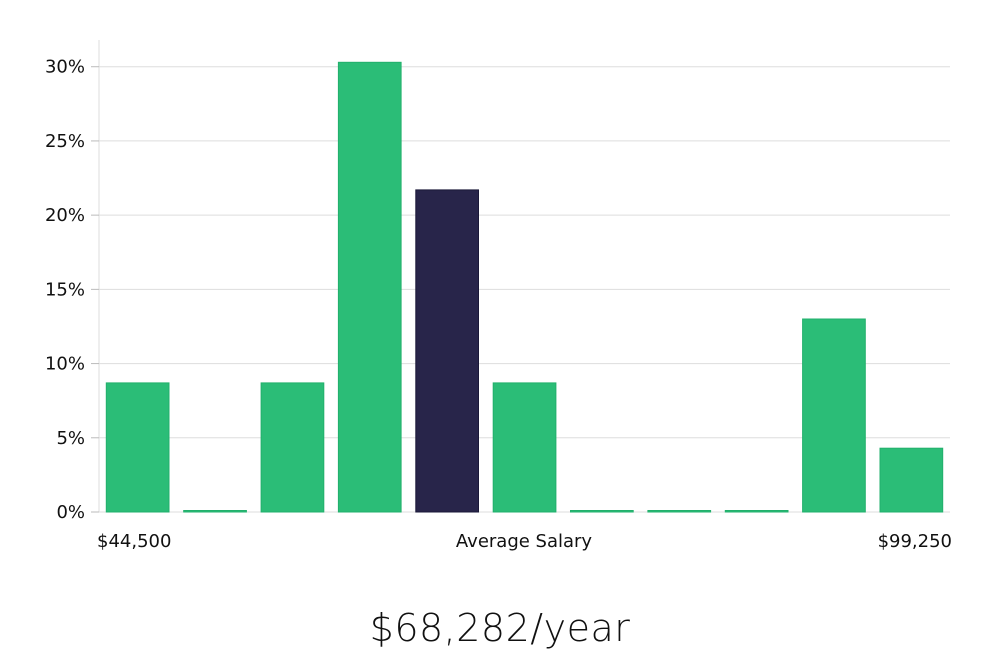 Image resolution: width=1000 pixels, height=660 pixels. I want to click on y-tick-label: 25%, so click(65, 141).